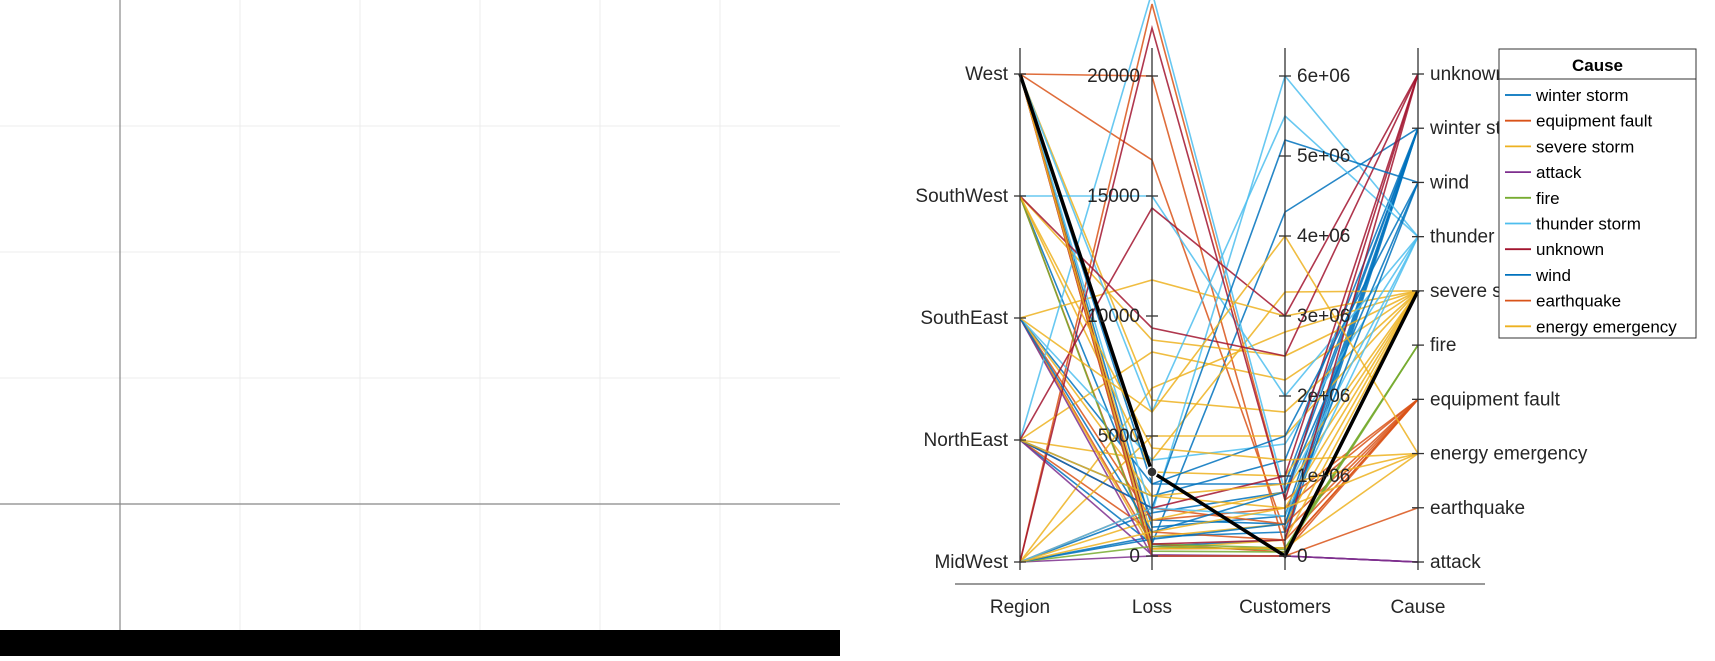  I want to click on legend-entry-energy-emergency: energy emergency, so click(1606, 326).